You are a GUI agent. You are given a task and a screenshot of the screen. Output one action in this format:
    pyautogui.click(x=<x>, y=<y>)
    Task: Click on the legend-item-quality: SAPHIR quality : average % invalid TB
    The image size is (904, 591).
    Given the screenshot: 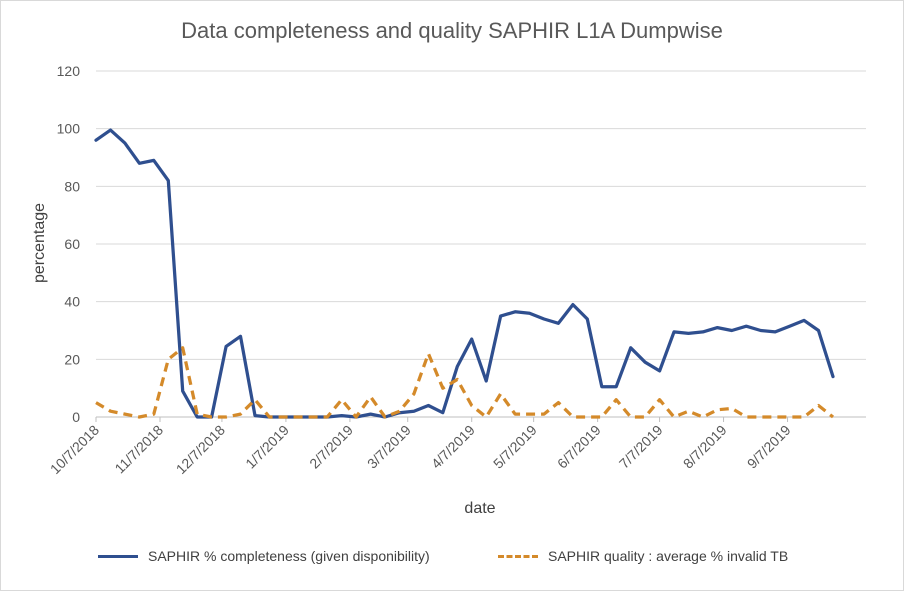 What is the action you would take?
    pyautogui.click(x=643, y=556)
    